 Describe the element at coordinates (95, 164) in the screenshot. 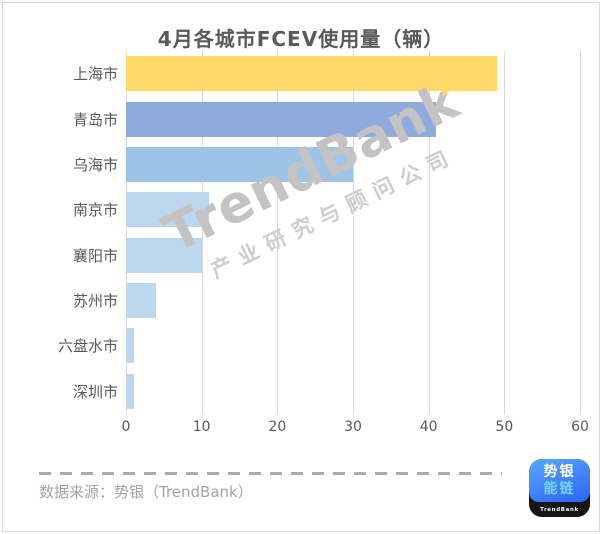

I see `category-label: 乌海市` at that location.